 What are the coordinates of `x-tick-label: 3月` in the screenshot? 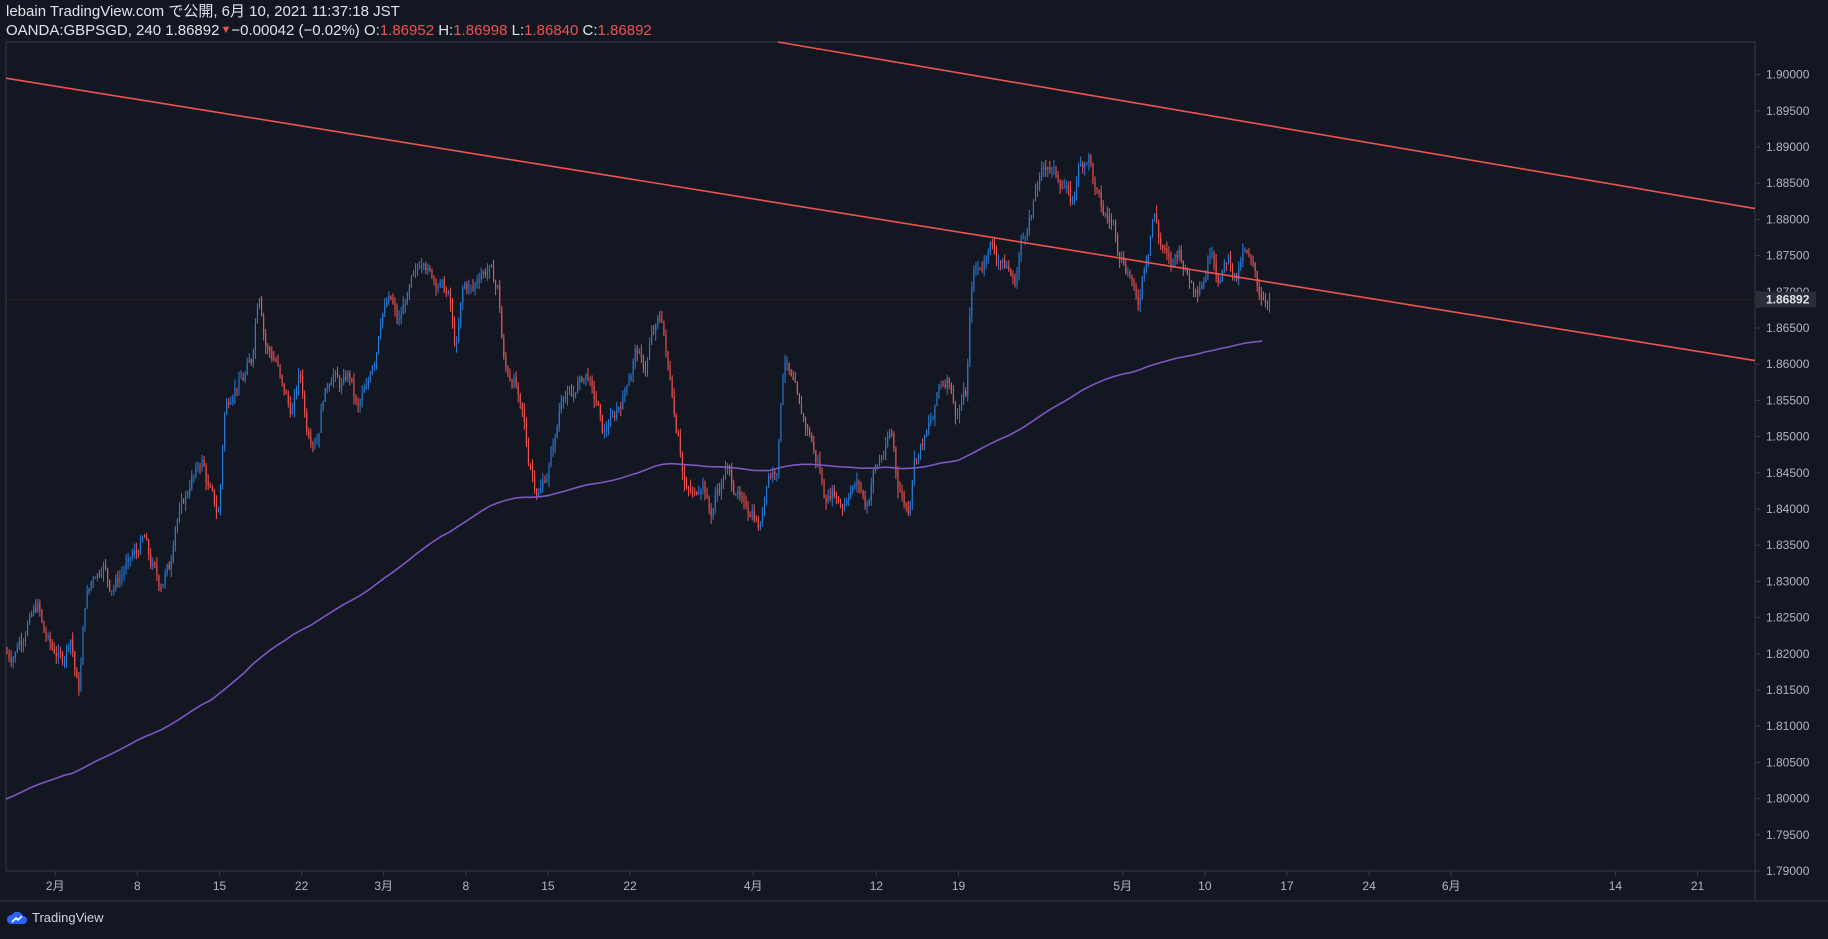 It's located at (383, 886).